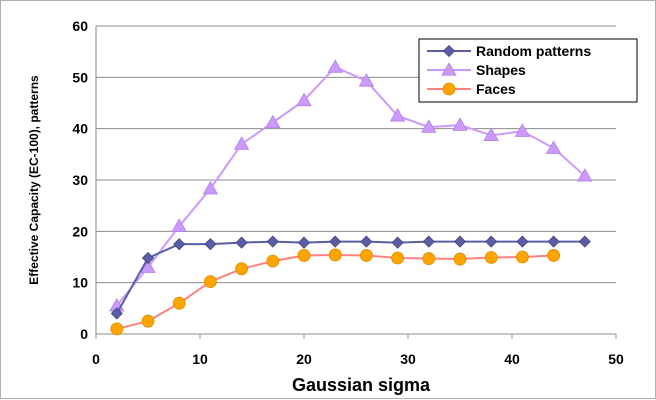 Image resolution: width=656 pixels, height=400 pixels. What do you see at coordinates (533, 51) in the screenshot?
I see `legend-label: Random patterns` at bounding box center [533, 51].